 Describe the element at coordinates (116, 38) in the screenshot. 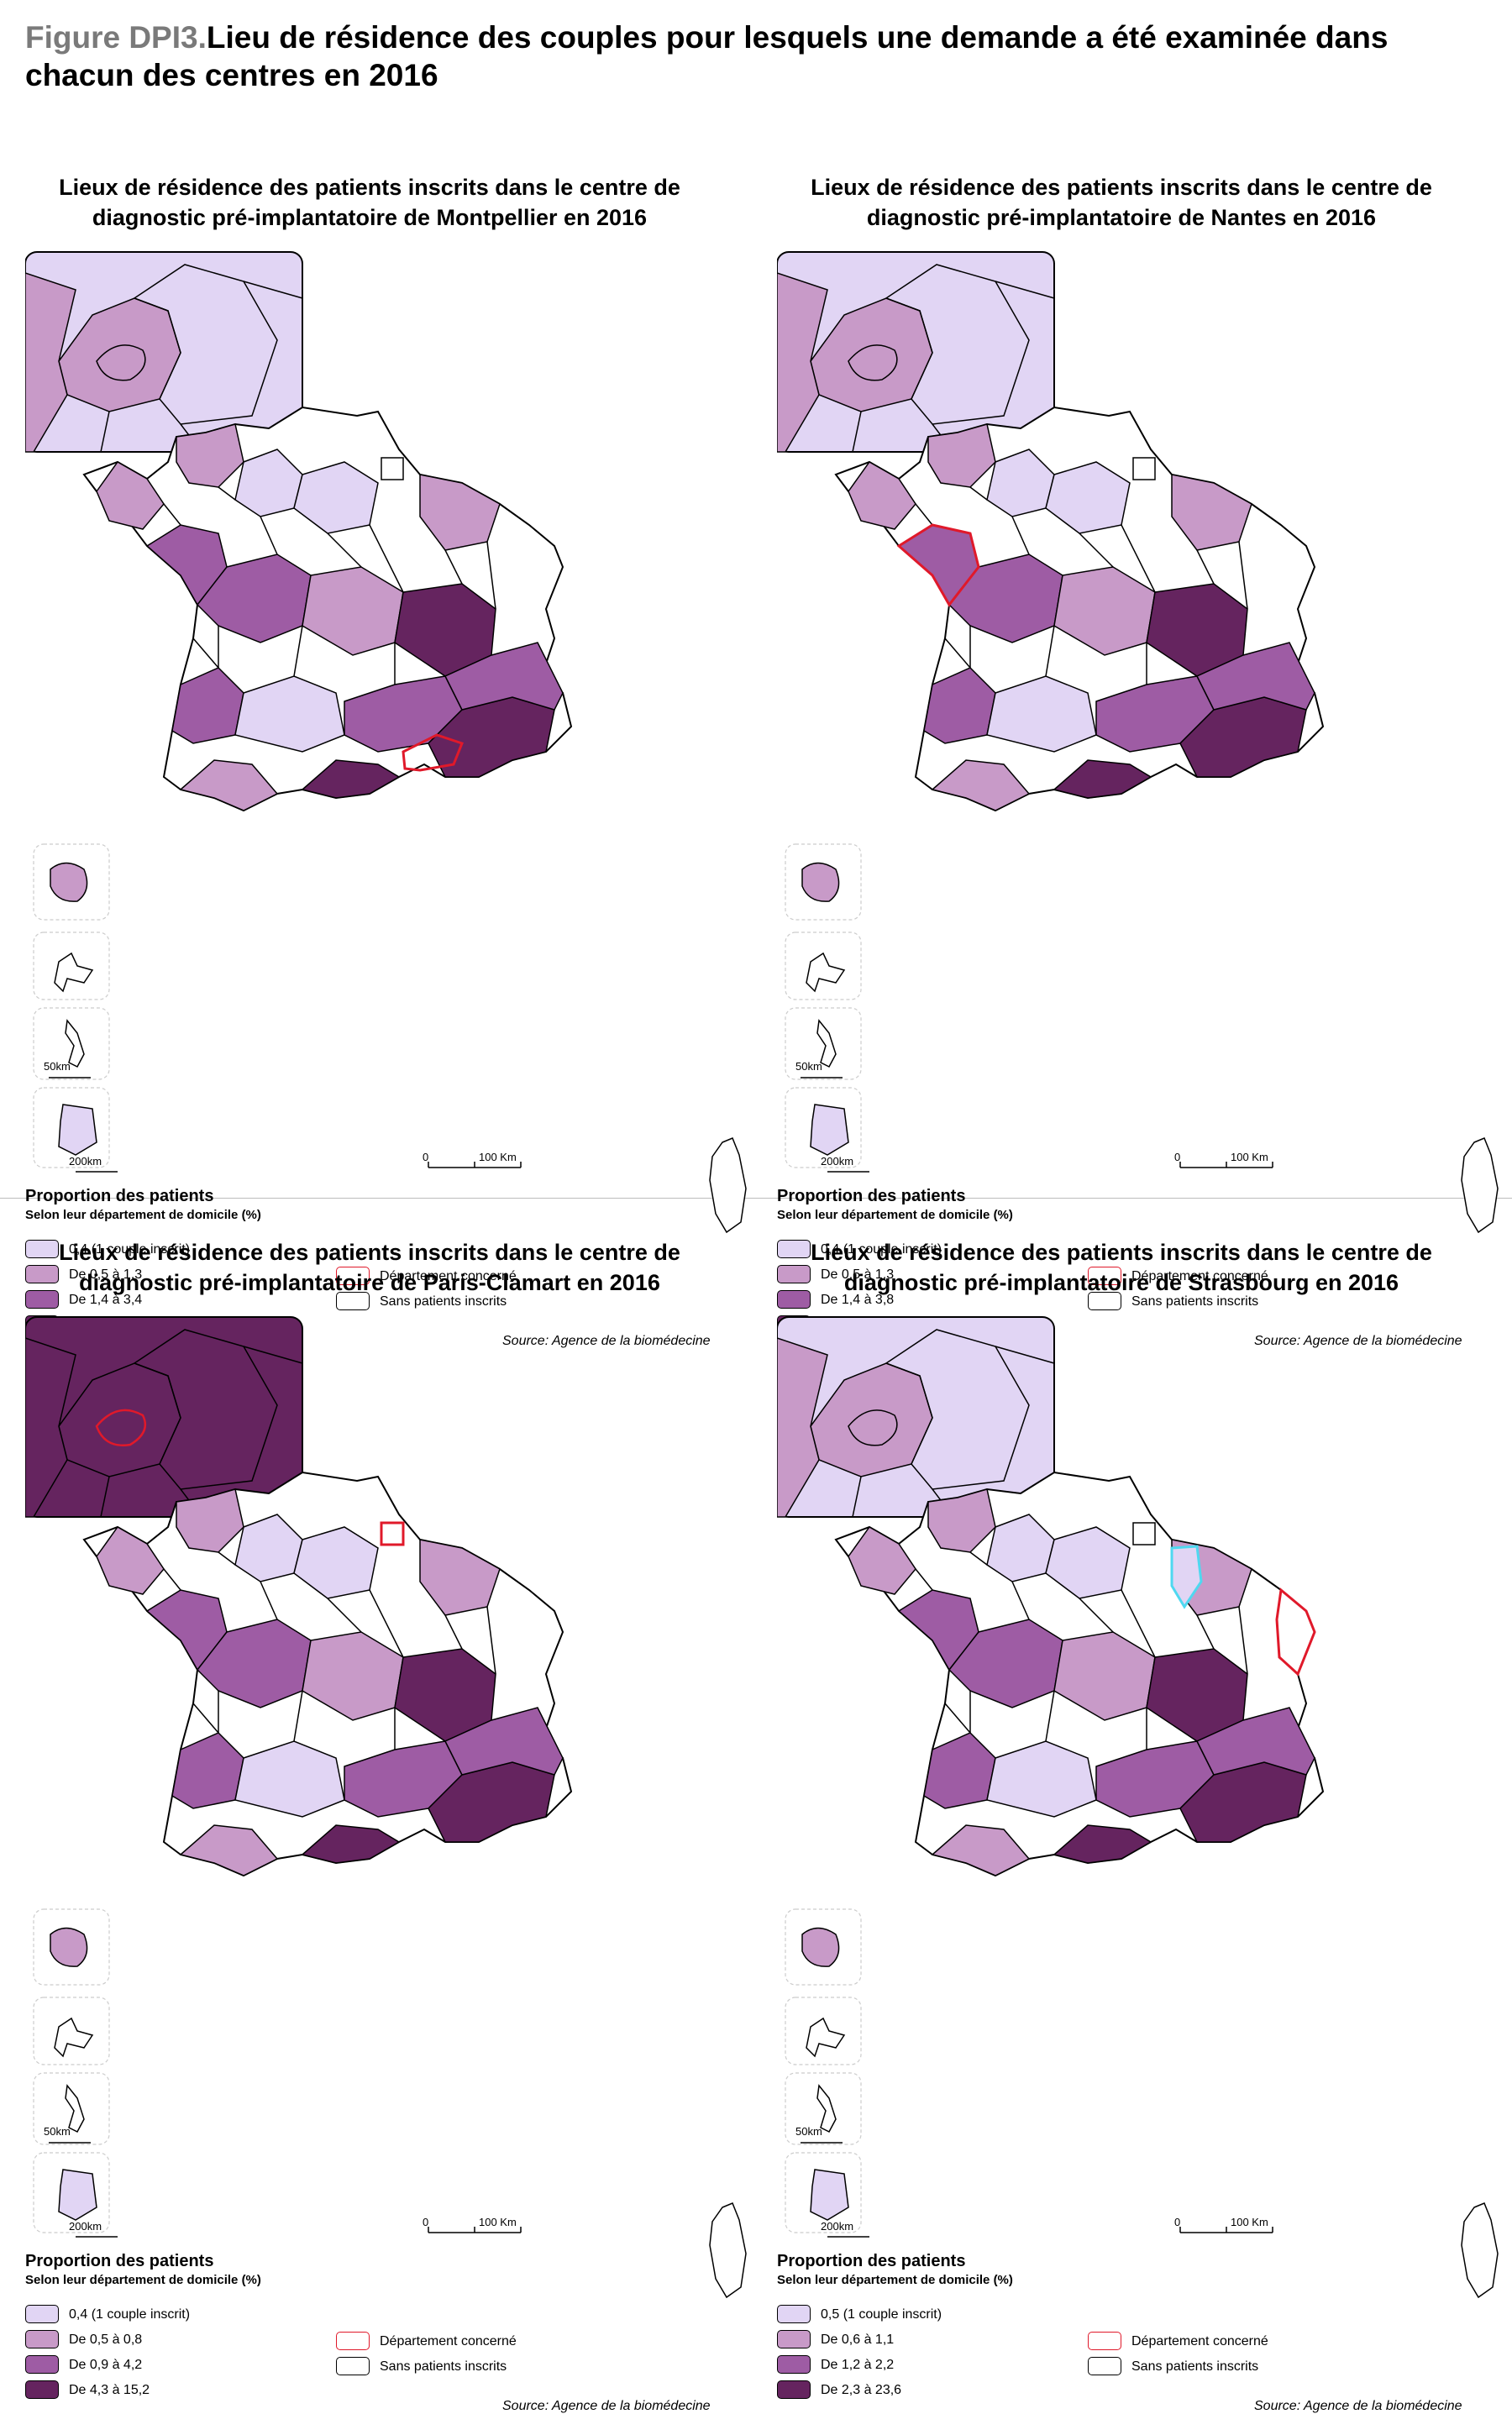

I see `figure-label: Figure DPI3.` at that location.